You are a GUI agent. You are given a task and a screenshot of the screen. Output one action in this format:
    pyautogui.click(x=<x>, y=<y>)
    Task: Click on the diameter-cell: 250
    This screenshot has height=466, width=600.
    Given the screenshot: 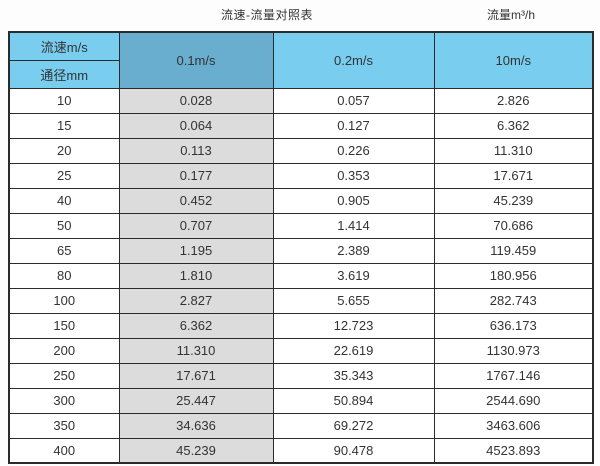 What is the action you would take?
    pyautogui.click(x=64, y=375)
    